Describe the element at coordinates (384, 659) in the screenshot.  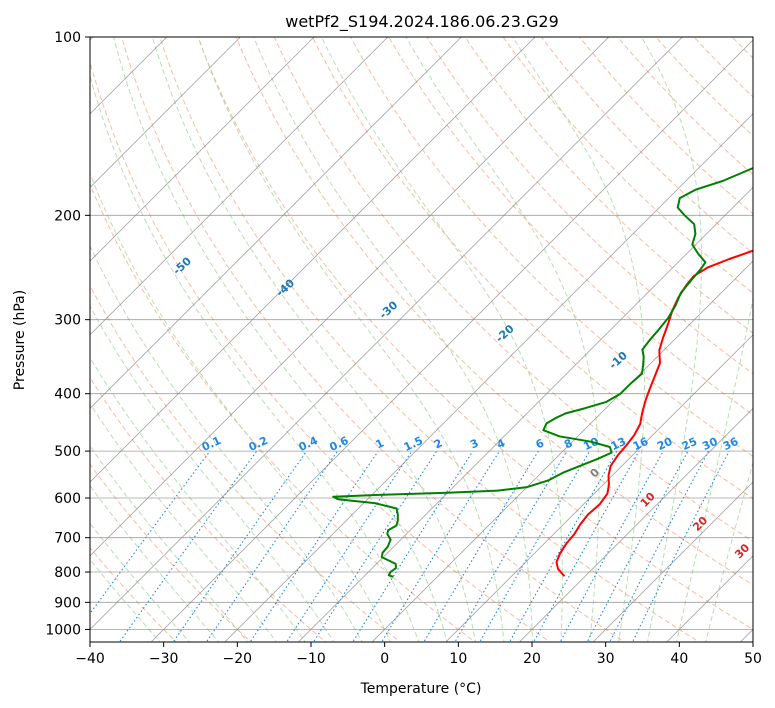
I see `x-tick-label: 0` at that location.